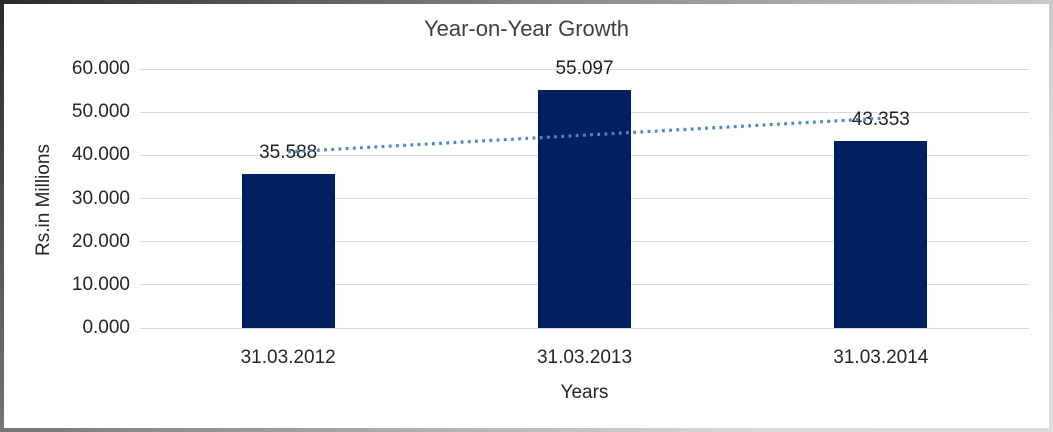 This screenshot has width=1053, height=432. Describe the element at coordinates (584, 69) in the screenshot. I see `bar-value-label: 55.097` at that location.